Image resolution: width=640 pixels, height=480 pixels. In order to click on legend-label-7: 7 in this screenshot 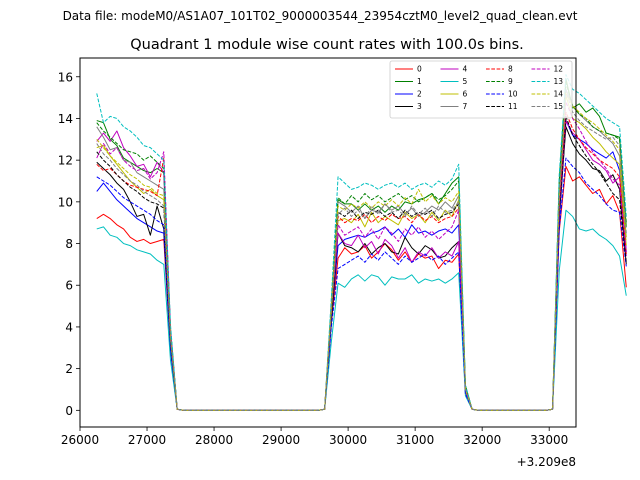, I will do `click(465, 106)`.